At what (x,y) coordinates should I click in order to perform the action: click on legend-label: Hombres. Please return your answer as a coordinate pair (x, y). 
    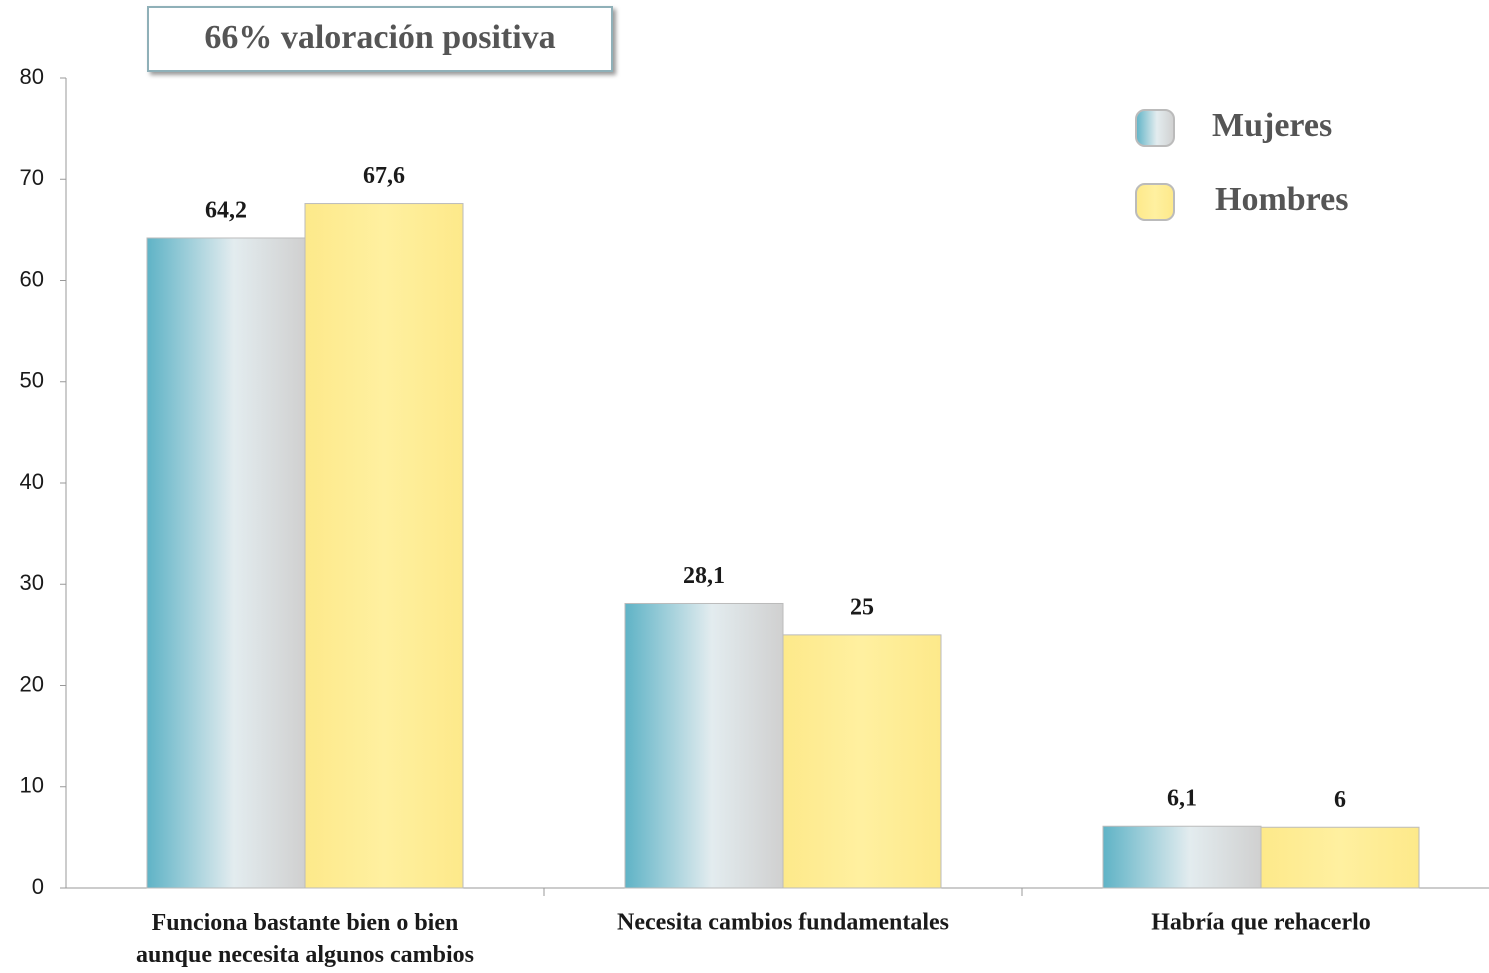
    Looking at the image, I should click on (1281, 199).